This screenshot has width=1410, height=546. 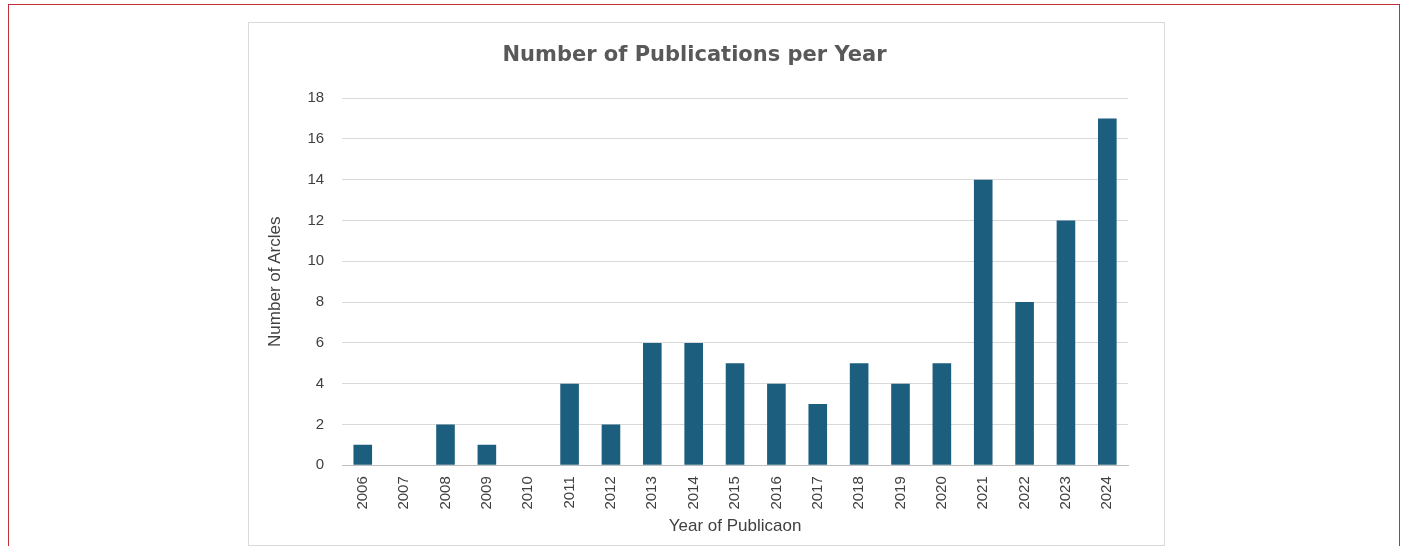 I want to click on x-tick-label: 2013, so click(x=651, y=493).